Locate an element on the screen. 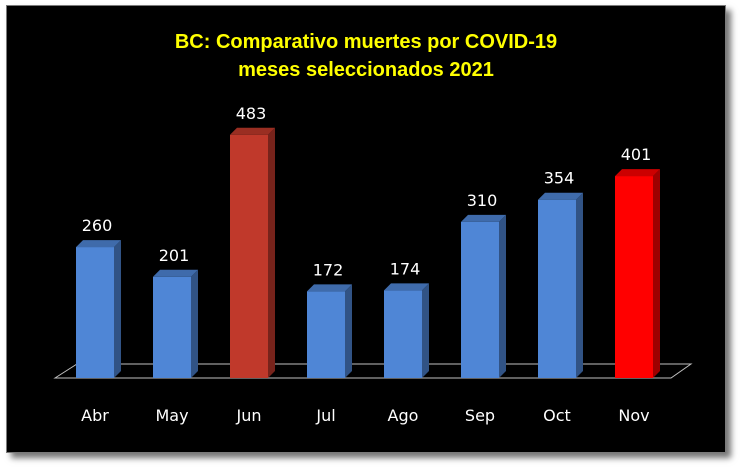 The image size is (742, 467). category-label: Jun is located at coordinates (249, 415).